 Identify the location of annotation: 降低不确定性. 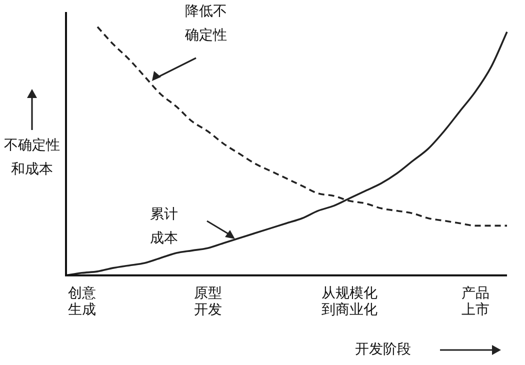
(206, 24).